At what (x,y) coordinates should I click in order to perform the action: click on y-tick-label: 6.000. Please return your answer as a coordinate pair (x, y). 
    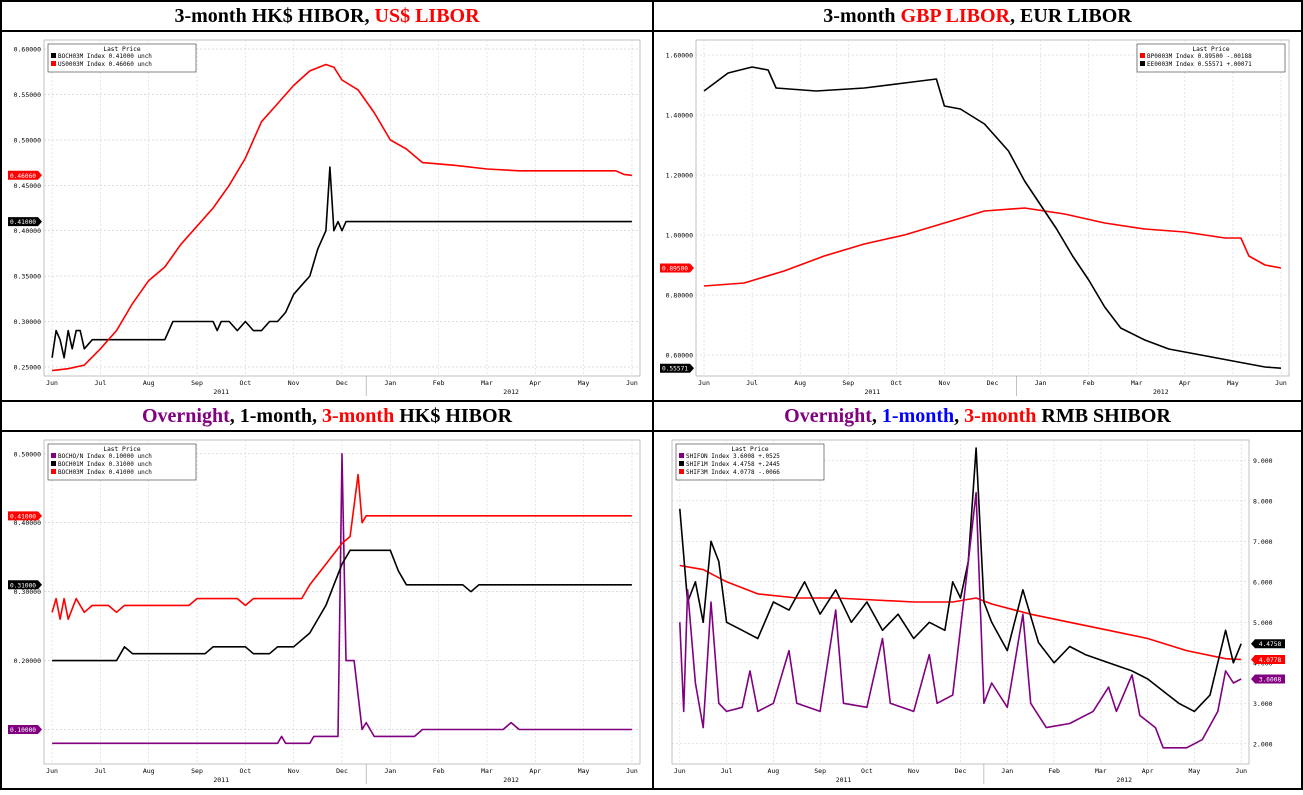
    Looking at the image, I should click on (1263, 582).